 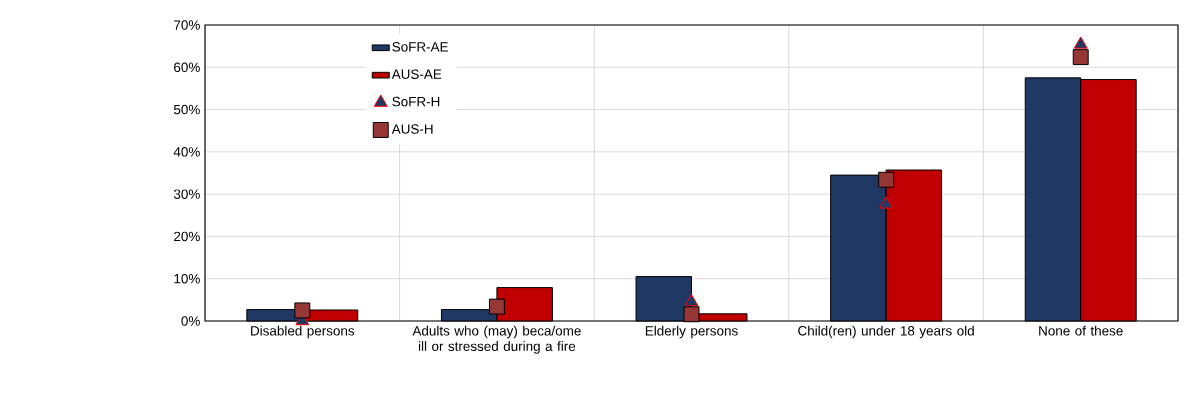 I want to click on legend-label: AUS-AE, so click(x=416, y=74).